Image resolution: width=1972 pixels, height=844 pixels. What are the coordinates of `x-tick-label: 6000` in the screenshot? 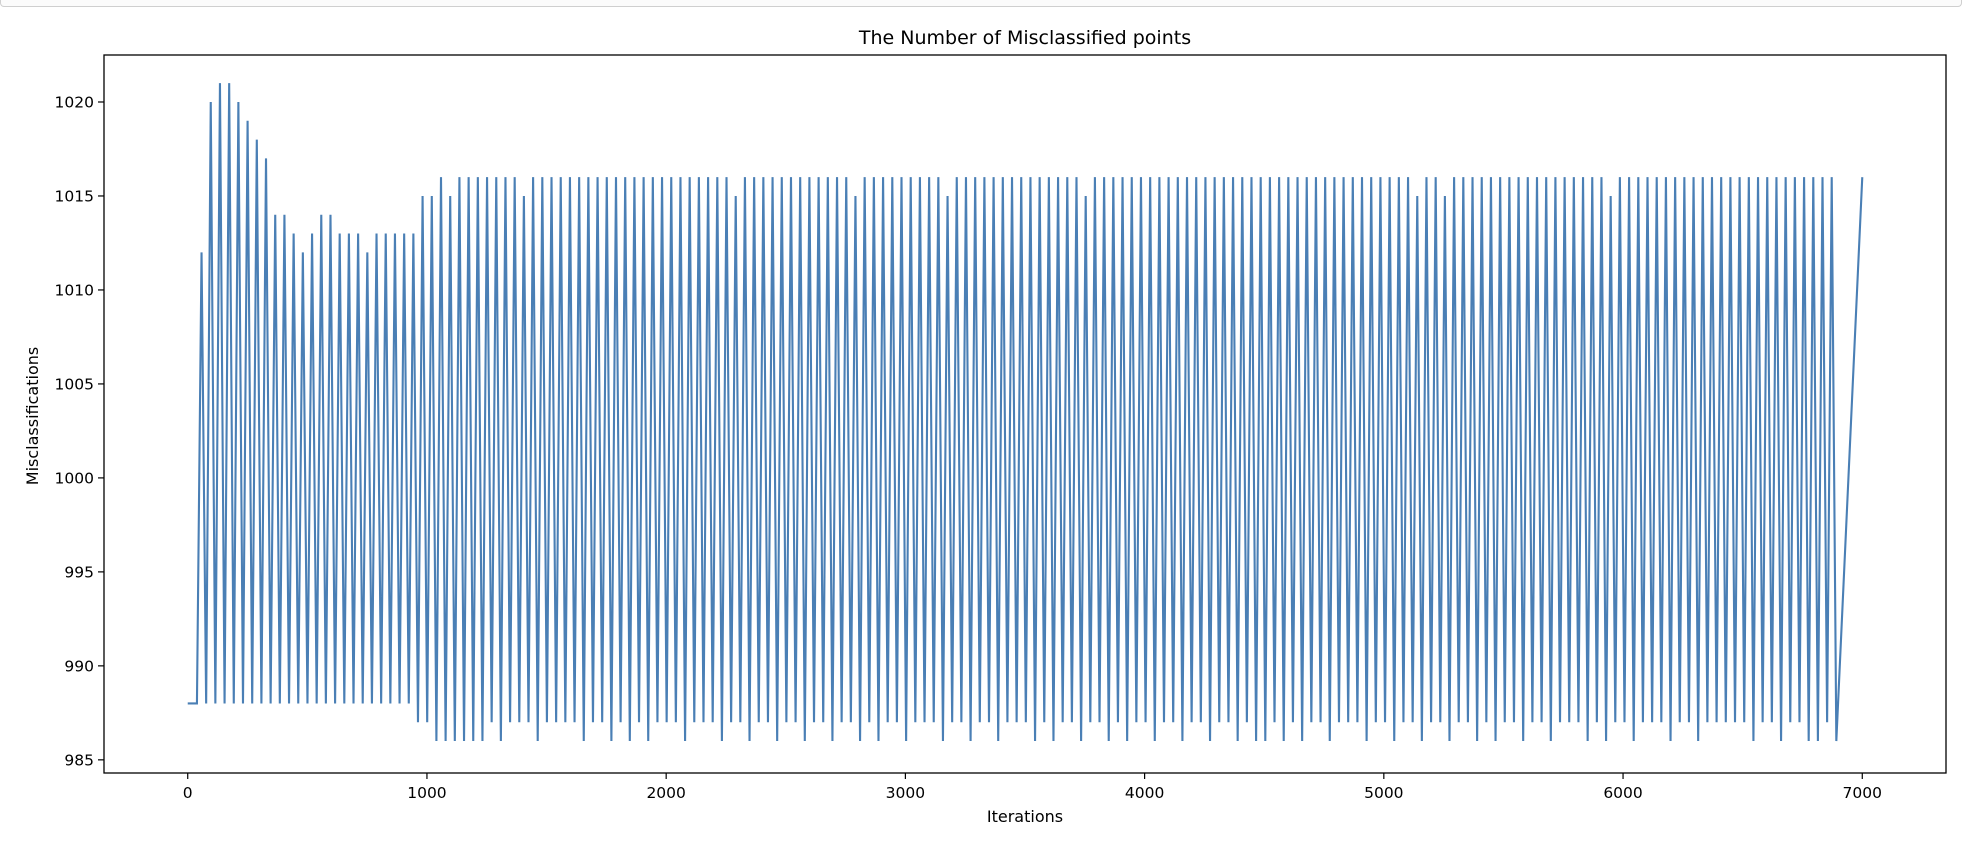 It's located at (1622, 793).